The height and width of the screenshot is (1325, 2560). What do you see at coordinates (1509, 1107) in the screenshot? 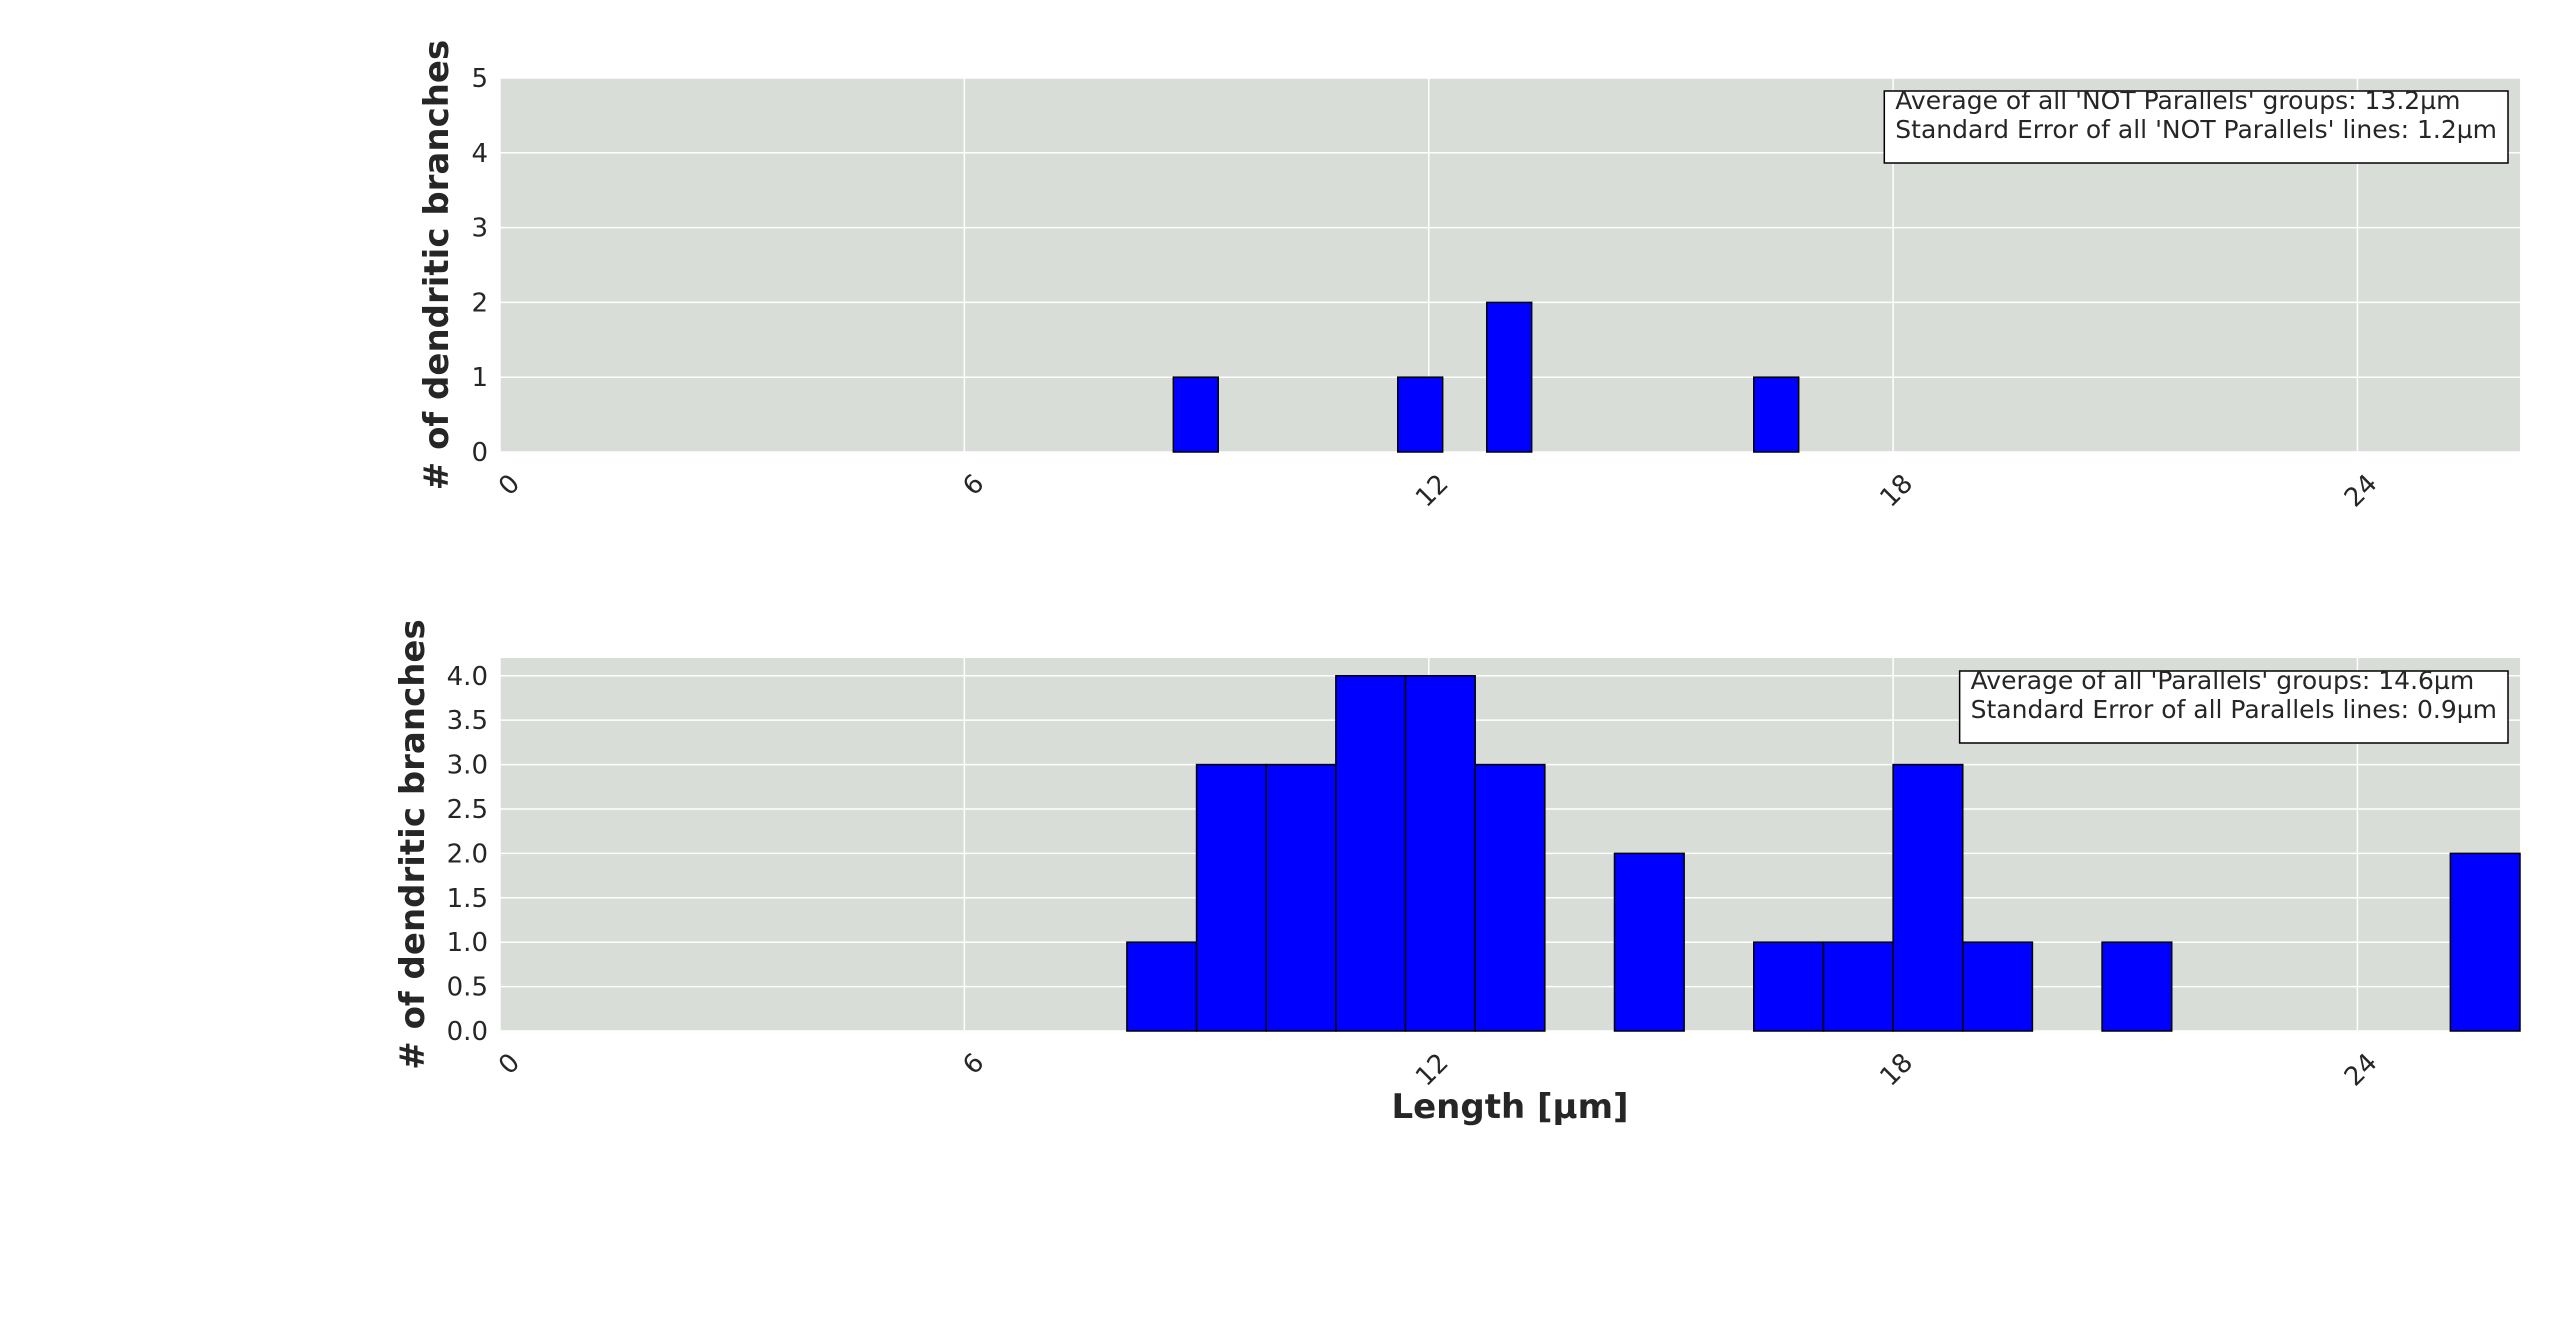
I see `x-axis-label: Length [µm]` at bounding box center [1509, 1107].